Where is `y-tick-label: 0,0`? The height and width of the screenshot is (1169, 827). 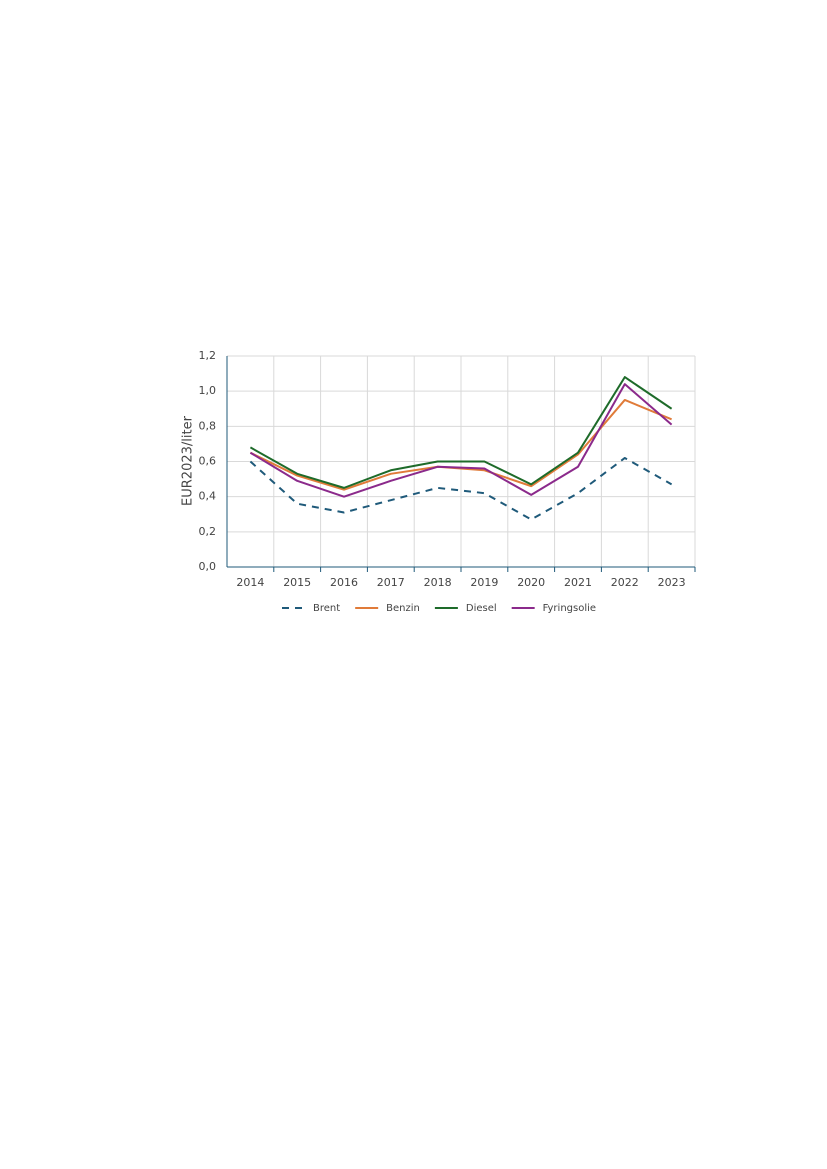
y-tick-label: 0,0 is located at coordinates (208, 566).